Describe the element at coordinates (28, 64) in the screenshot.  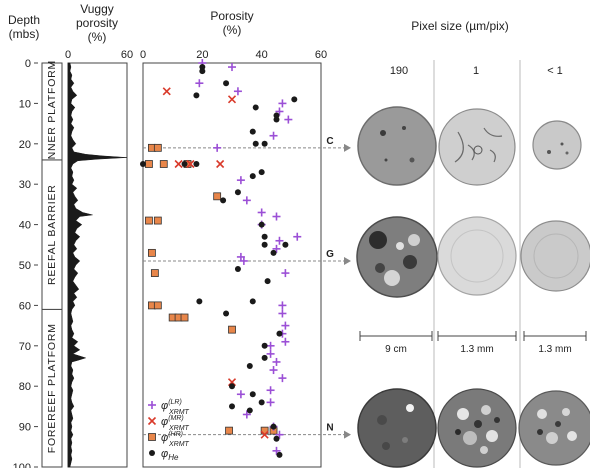
I see `depth-tick-label: 0` at that location.